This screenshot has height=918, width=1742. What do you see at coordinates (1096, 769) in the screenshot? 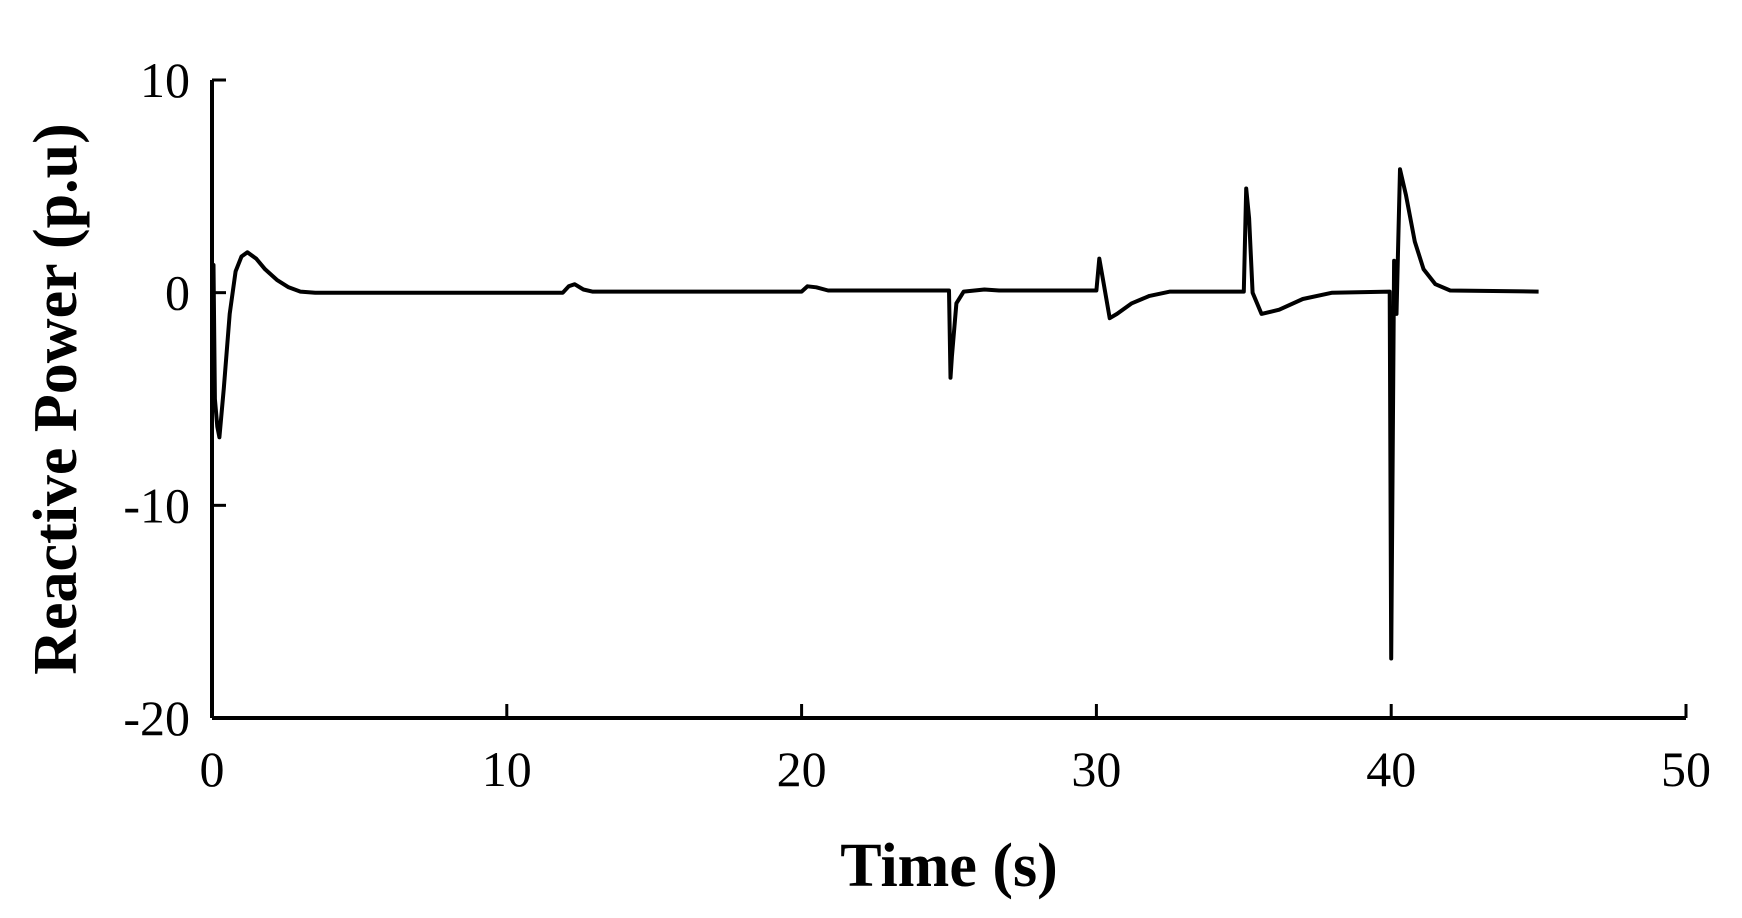
I see `x-tick-label: 30` at bounding box center [1096, 769].